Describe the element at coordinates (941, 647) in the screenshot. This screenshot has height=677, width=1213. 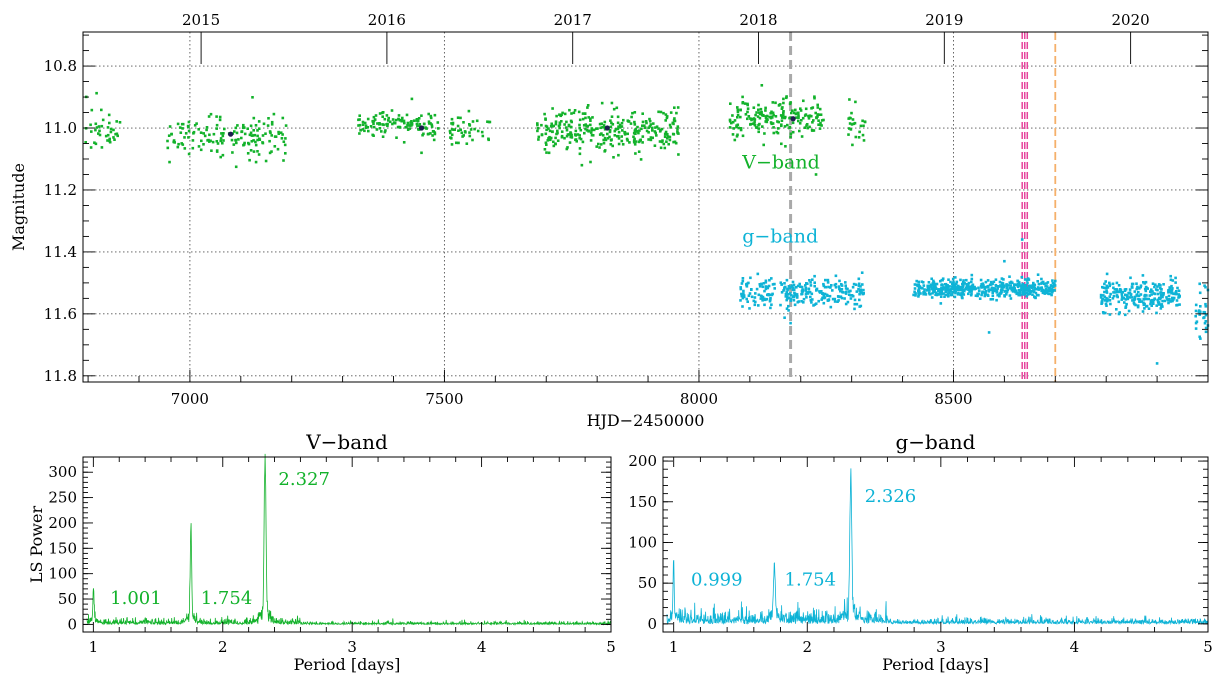
I see `periodogram-x-tick-label: 3` at that location.